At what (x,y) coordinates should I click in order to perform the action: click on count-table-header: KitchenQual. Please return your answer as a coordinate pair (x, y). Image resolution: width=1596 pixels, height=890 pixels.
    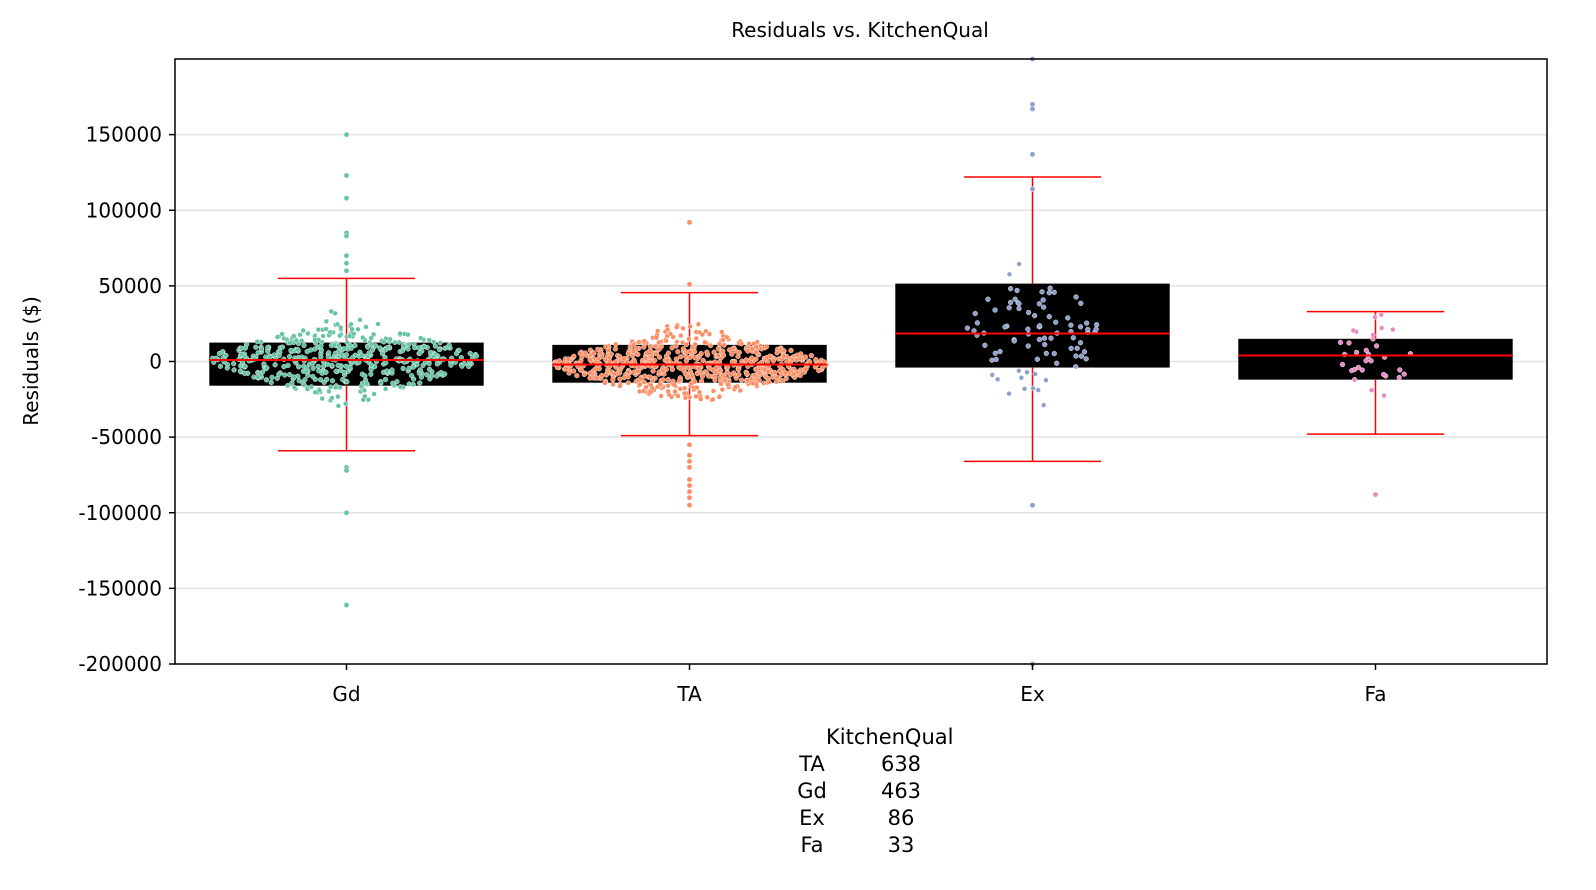
    Looking at the image, I should click on (890, 737).